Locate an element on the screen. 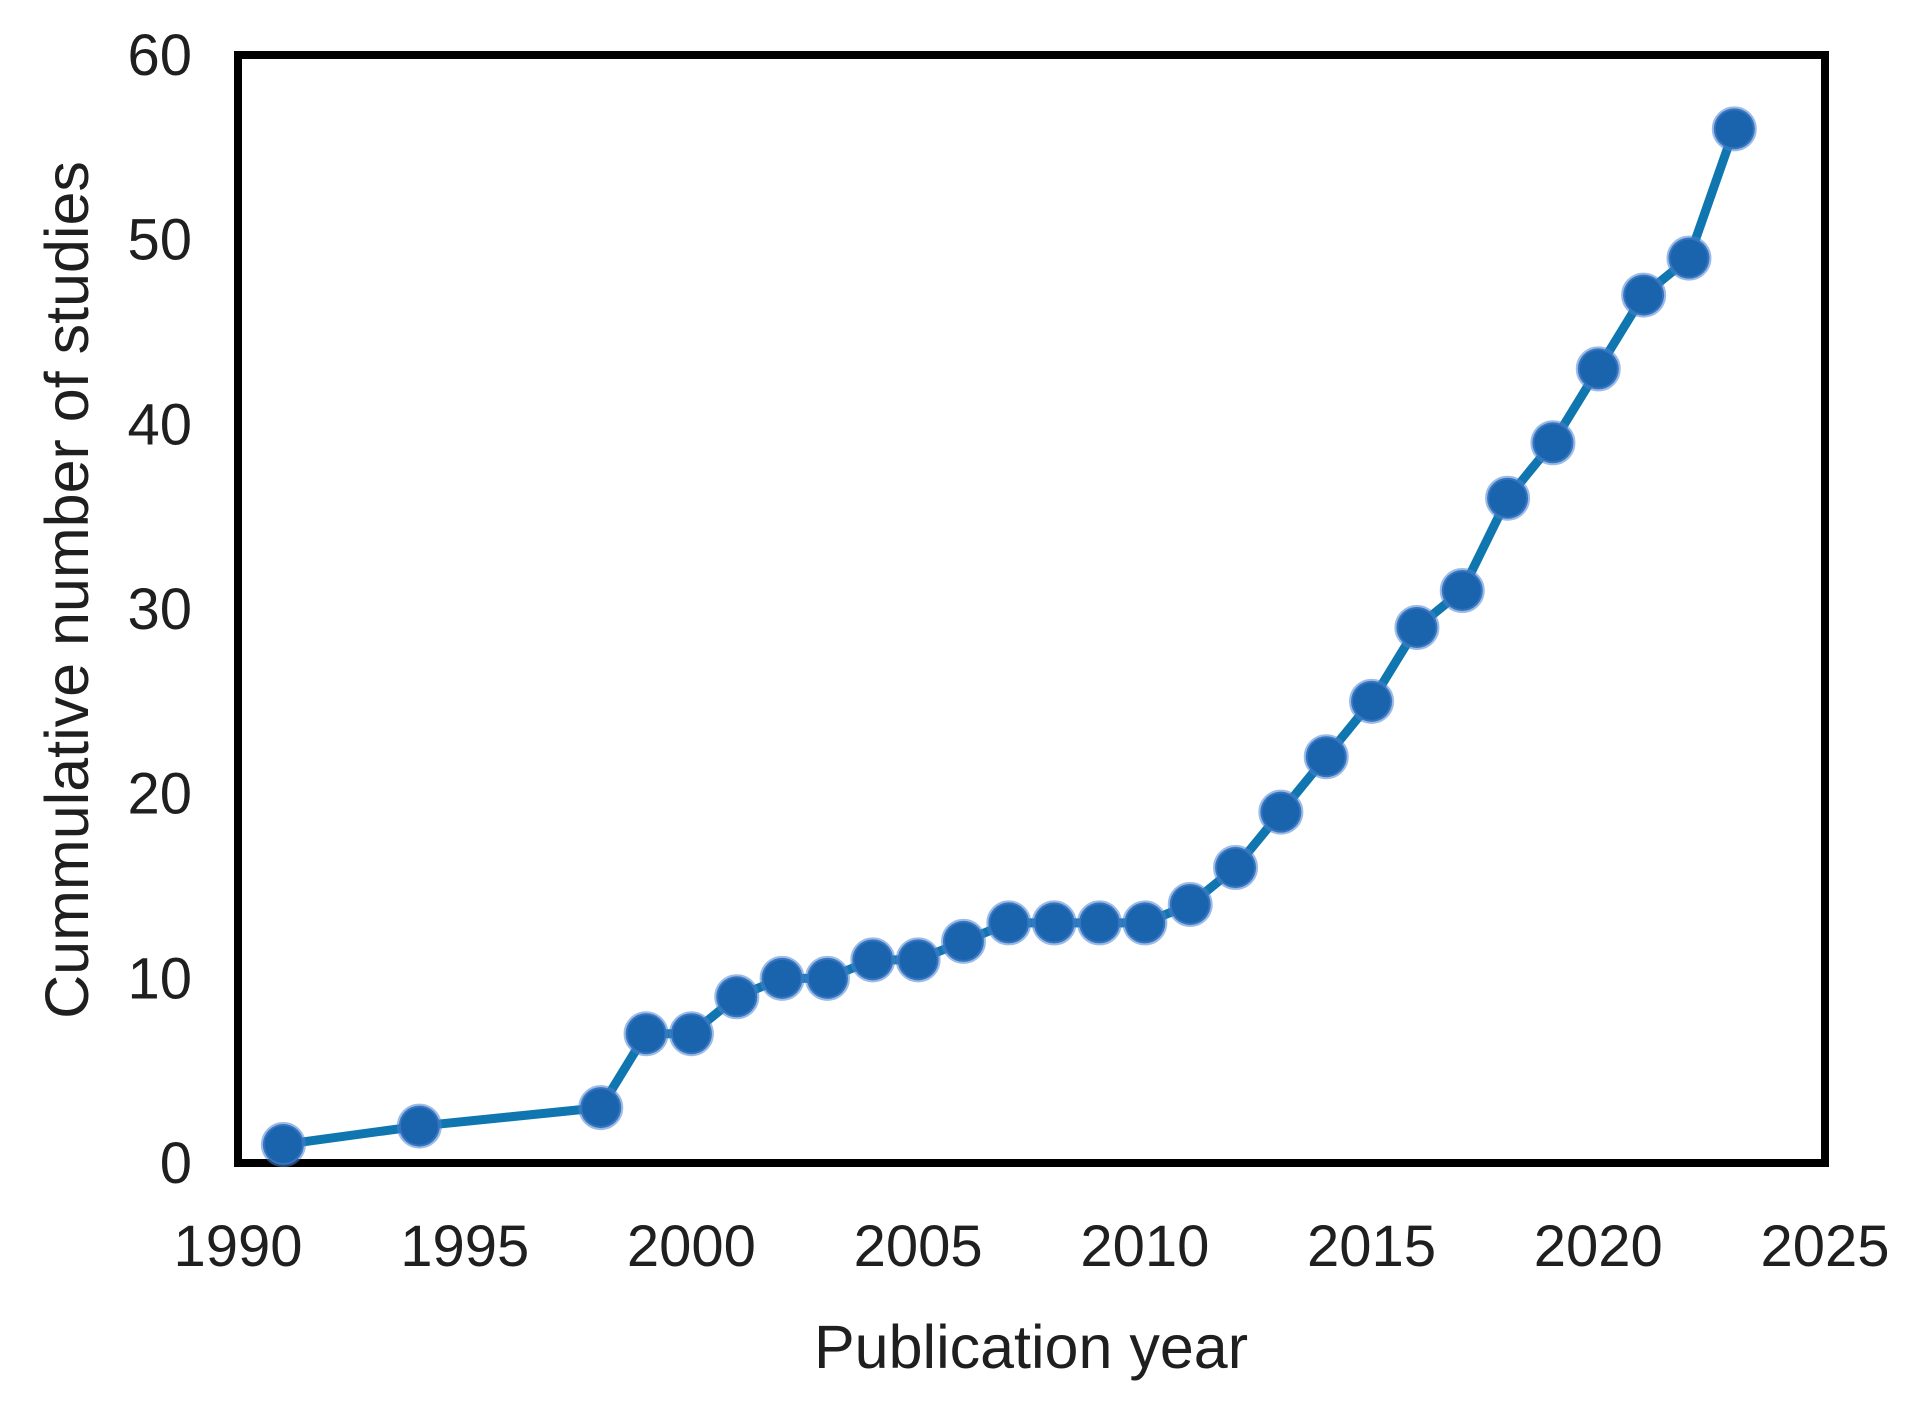  x-tick-label: 2010 is located at coordinates (1144, 1246).